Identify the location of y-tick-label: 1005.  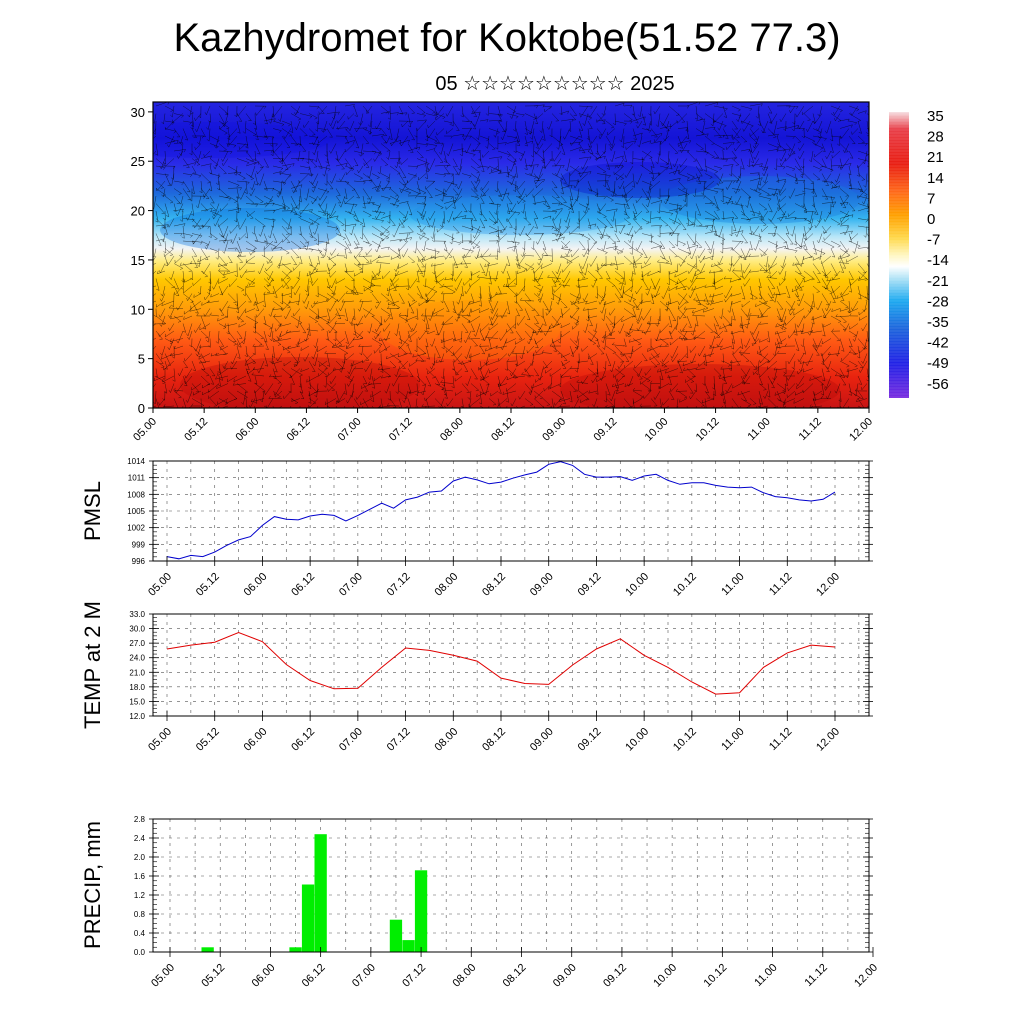
(136, 511).